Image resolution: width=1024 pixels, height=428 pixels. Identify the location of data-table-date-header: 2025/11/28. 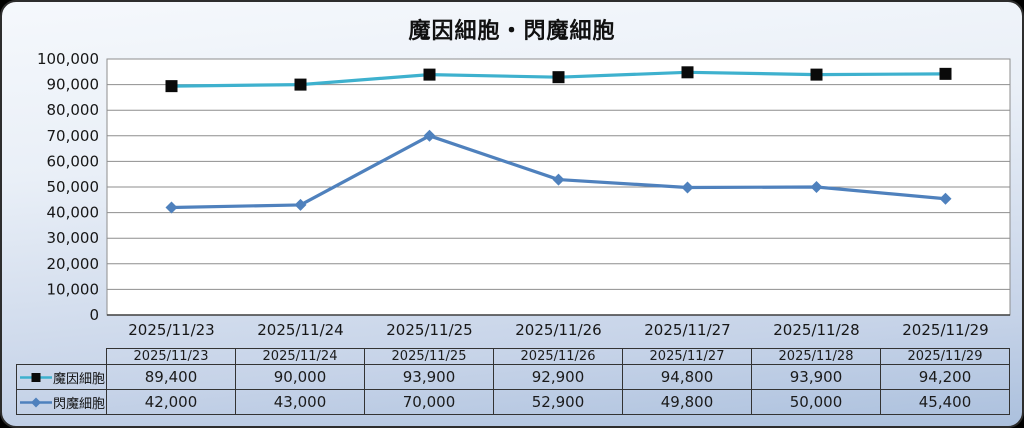
(816, 356).